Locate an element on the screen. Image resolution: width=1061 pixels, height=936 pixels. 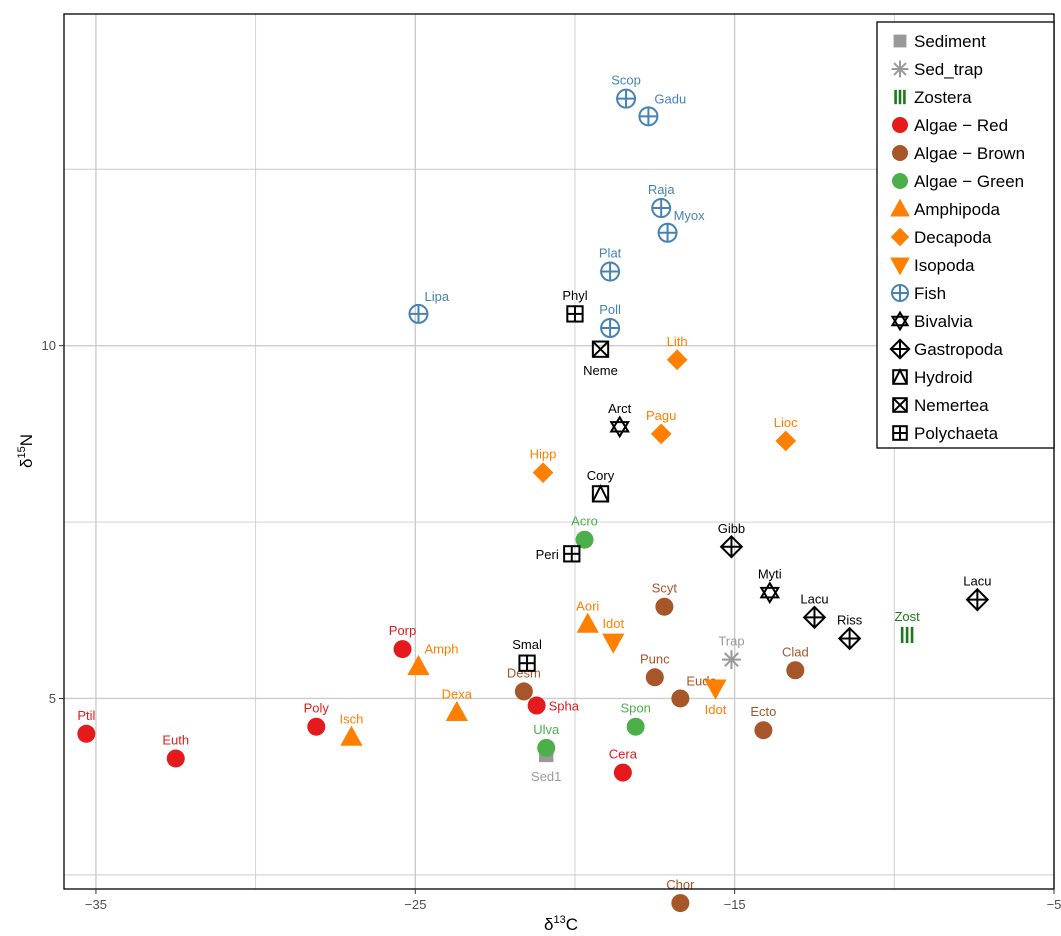
point-label: Desm is located at coordinates (524, 672).